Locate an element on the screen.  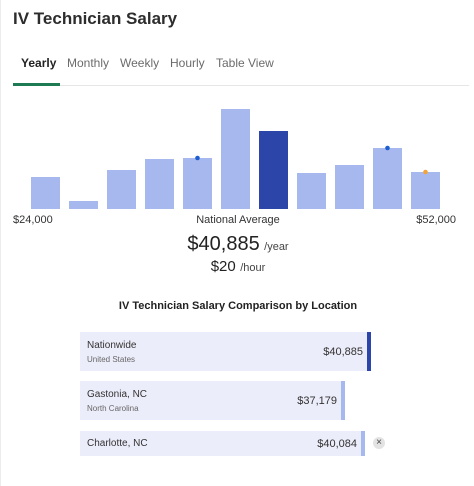
chart-min-label: $24,000 is located at coordinates (33, 220).